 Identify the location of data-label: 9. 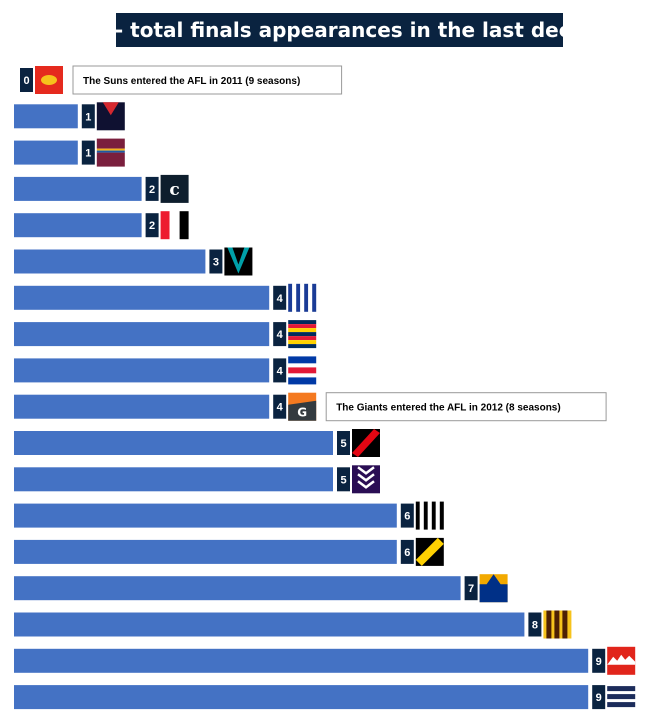
(599, 698).